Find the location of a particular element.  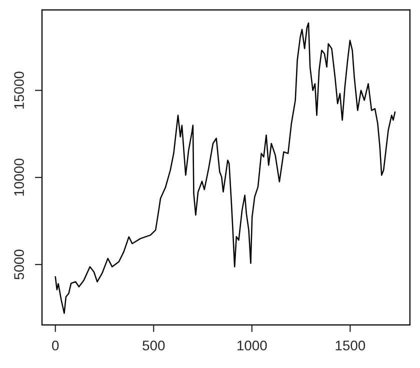

y-tick-label: 10000 is located at coordinates (19, 177).